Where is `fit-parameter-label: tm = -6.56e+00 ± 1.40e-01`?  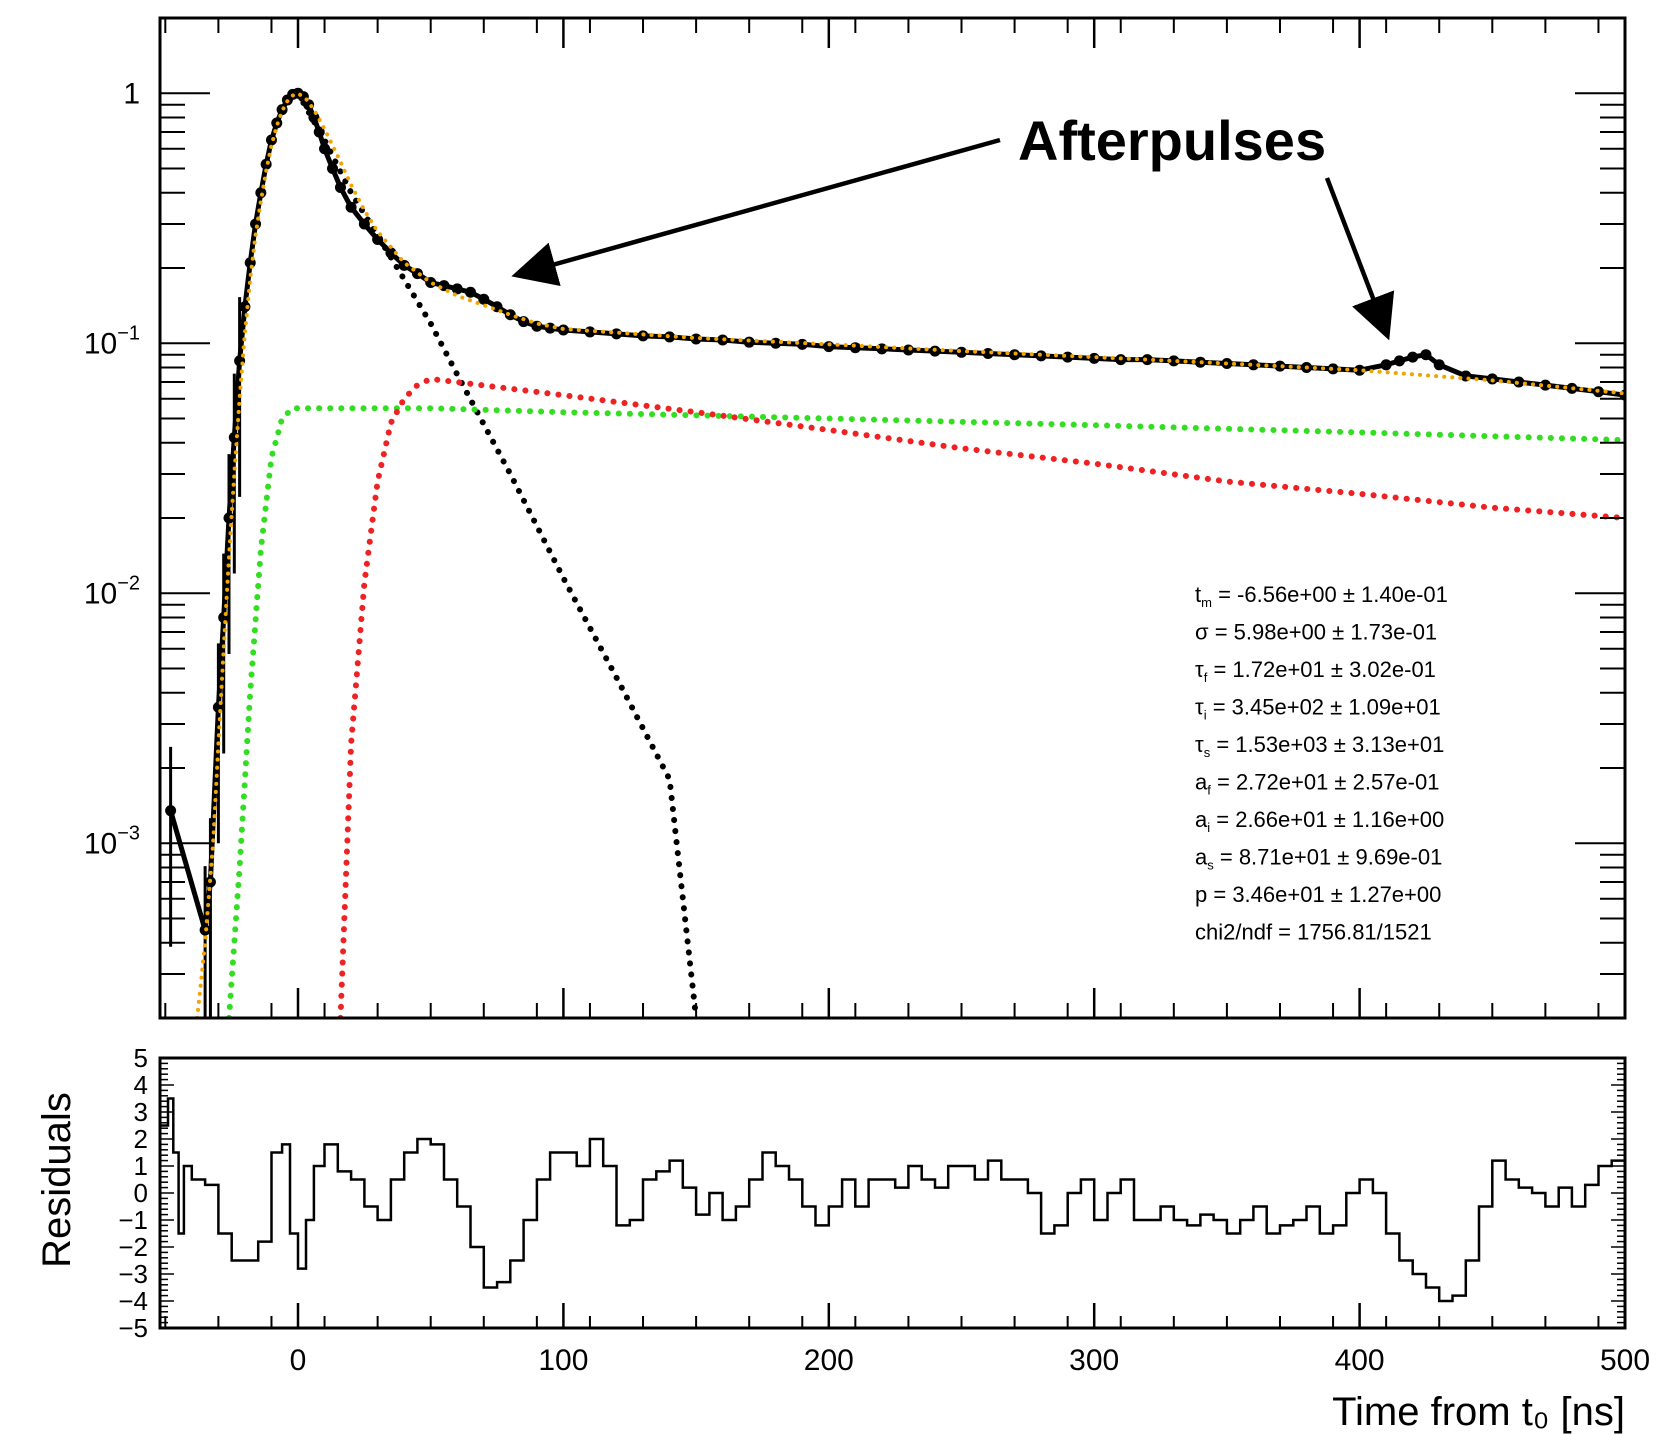 fit-parameter-label: tm = -6.56e+00 ± 1.40e-01 is located at coordinates (1321, 596).